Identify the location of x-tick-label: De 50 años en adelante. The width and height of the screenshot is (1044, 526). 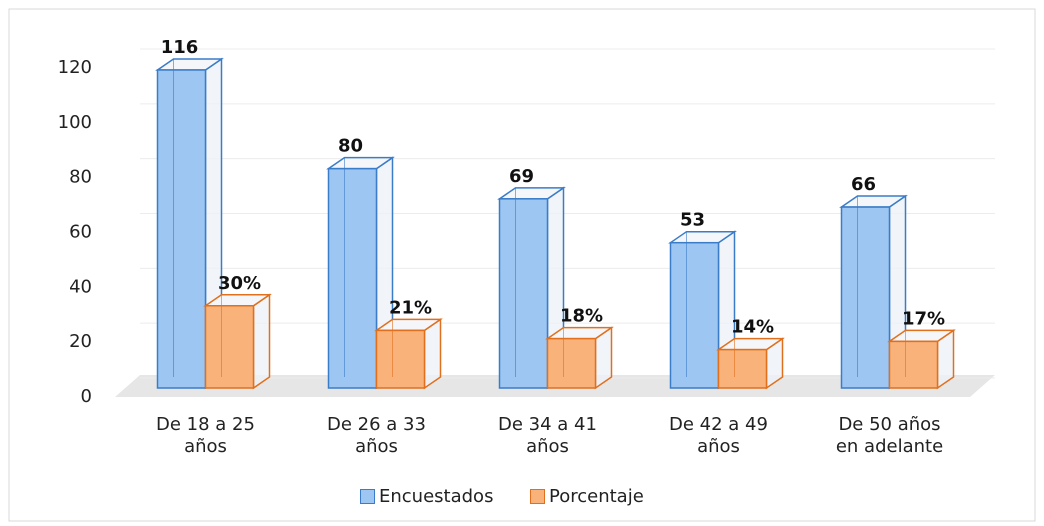
(889, 435).